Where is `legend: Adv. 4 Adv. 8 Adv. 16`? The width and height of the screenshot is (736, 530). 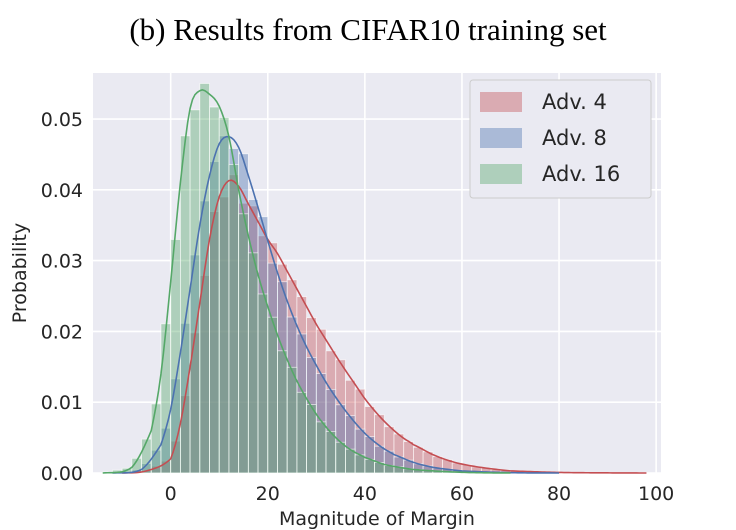 legend: Adv. 4 Adv. 8 Adv. 16 is located at coordinates (560, 139).